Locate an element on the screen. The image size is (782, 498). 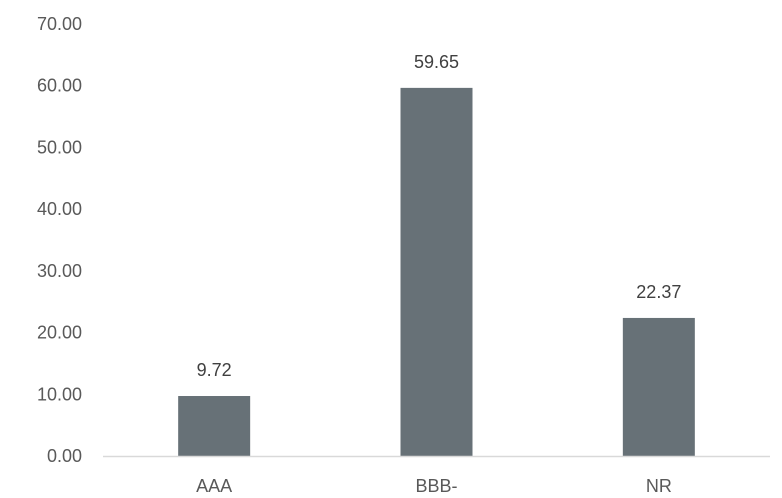
x-tick-label: NR is located at coordinates (659, 486).